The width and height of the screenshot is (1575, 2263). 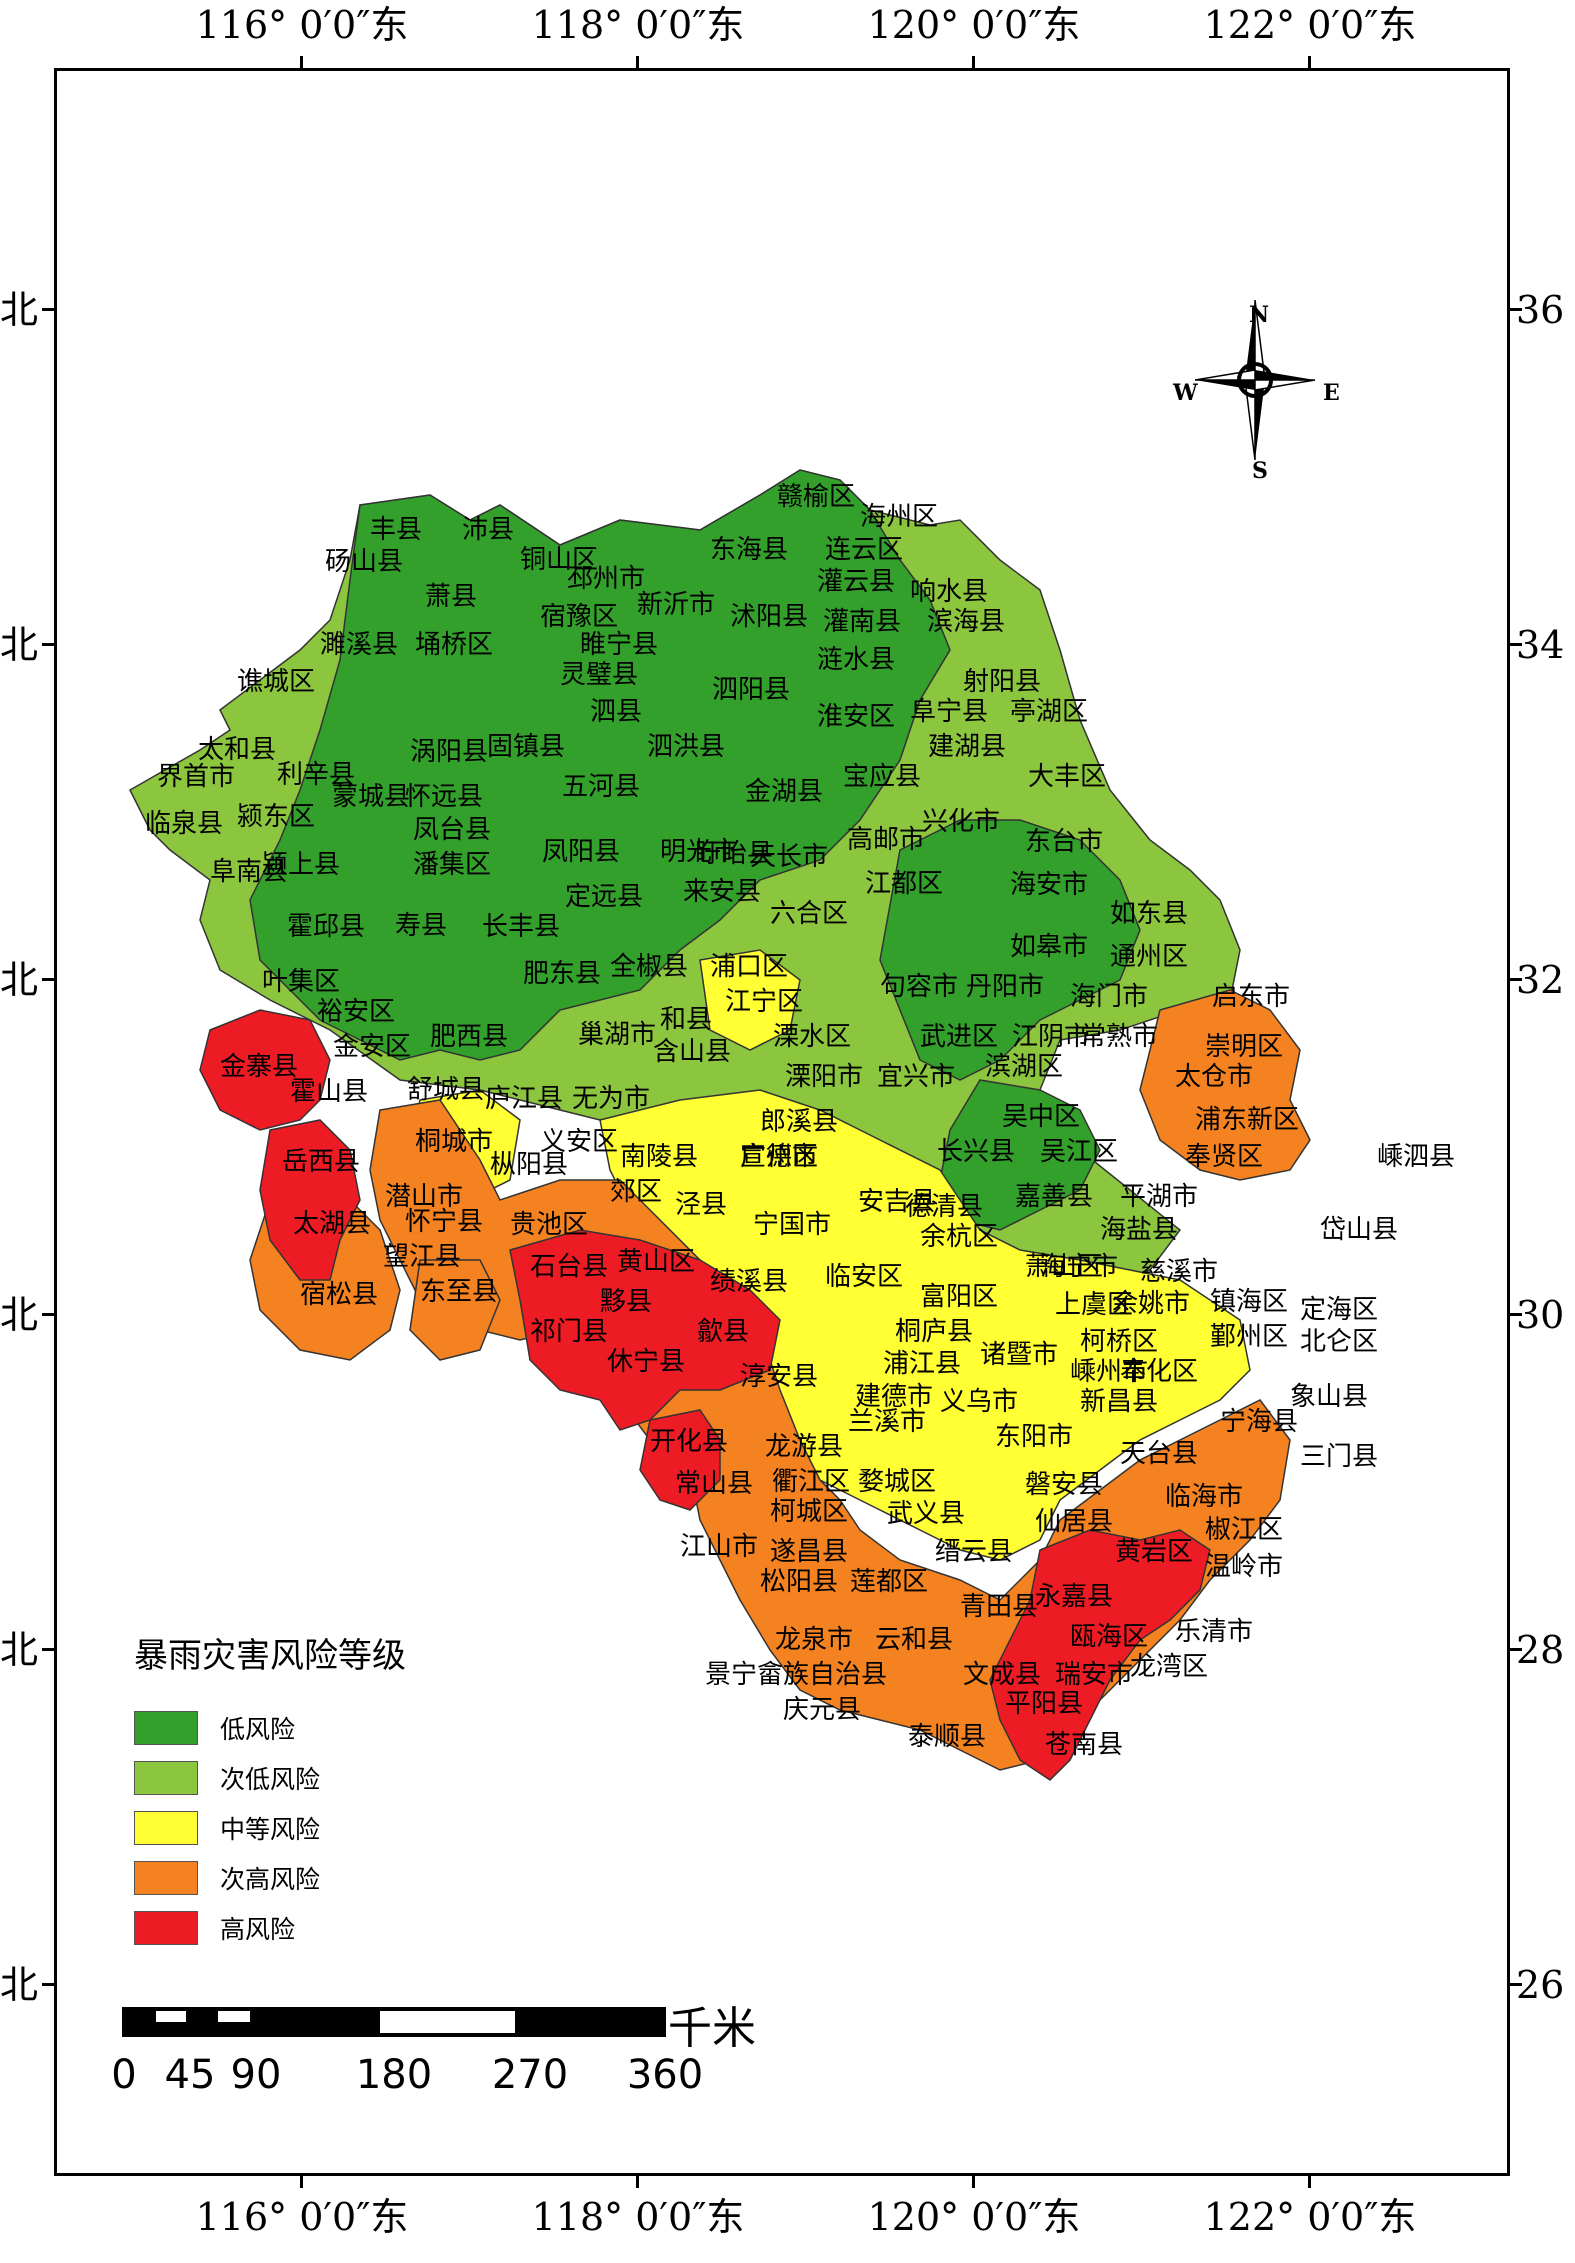 What do you see at coordinates (949, 712) in the screenshot?
I see `place-label: 阜宁县` at bounding box center [949, 712].